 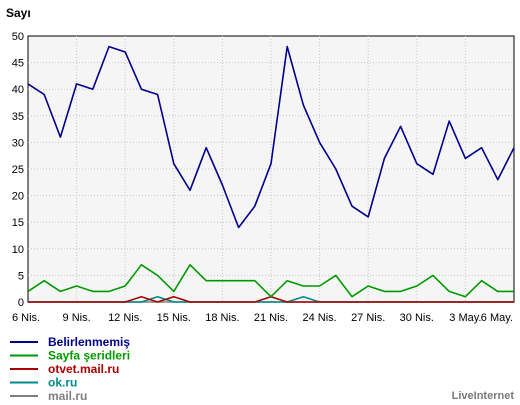 What do you see at coordinates (222, 318) in the screenshot?
I see `x-tick-label: 18 Nis.` at bounding box center [222, 318].